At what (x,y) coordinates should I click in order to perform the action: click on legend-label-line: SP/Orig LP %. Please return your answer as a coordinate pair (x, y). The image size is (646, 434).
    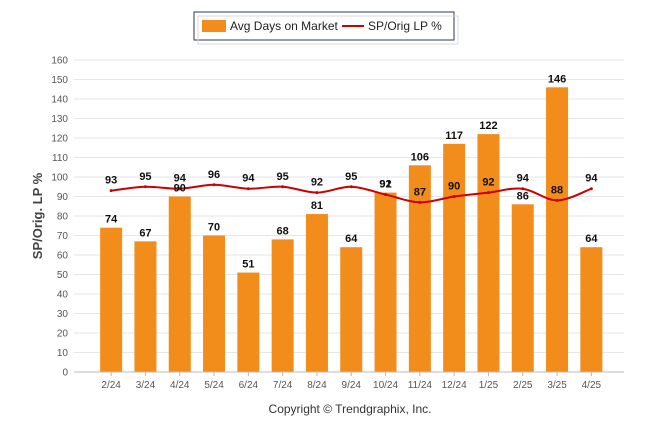
    Looking at the image, I should click on (405, 26).